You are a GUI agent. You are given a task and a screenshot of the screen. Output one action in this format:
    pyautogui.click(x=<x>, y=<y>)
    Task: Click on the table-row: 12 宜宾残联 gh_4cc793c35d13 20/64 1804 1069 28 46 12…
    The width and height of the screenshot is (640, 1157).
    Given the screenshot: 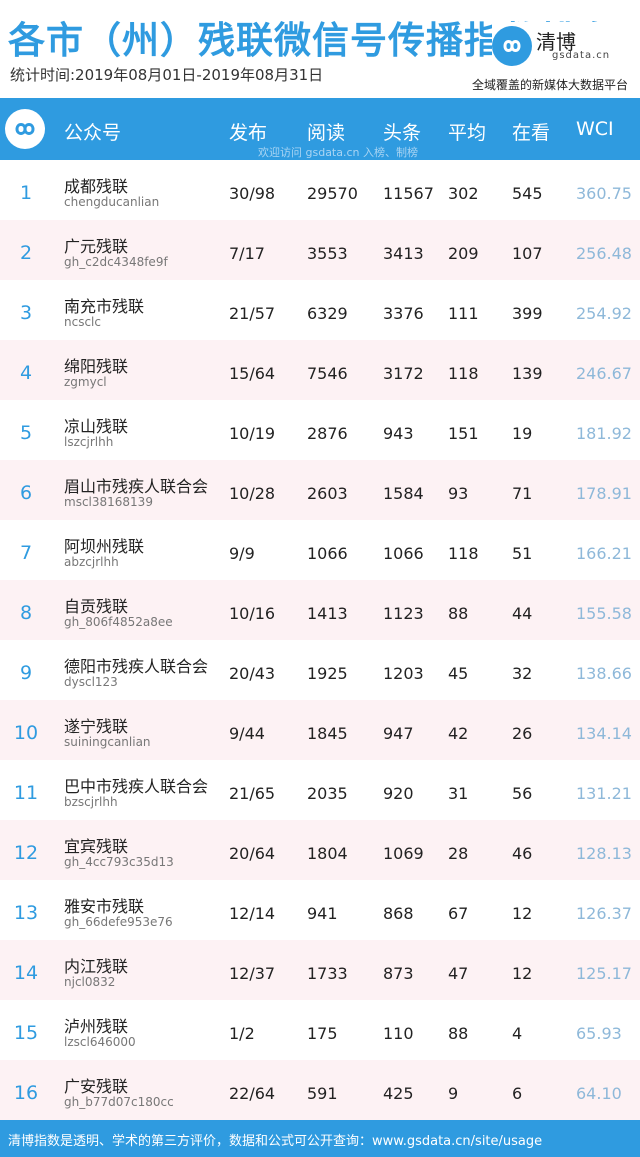 What is the action you would take?
    pyautogui.click(x=320, y=850)
    